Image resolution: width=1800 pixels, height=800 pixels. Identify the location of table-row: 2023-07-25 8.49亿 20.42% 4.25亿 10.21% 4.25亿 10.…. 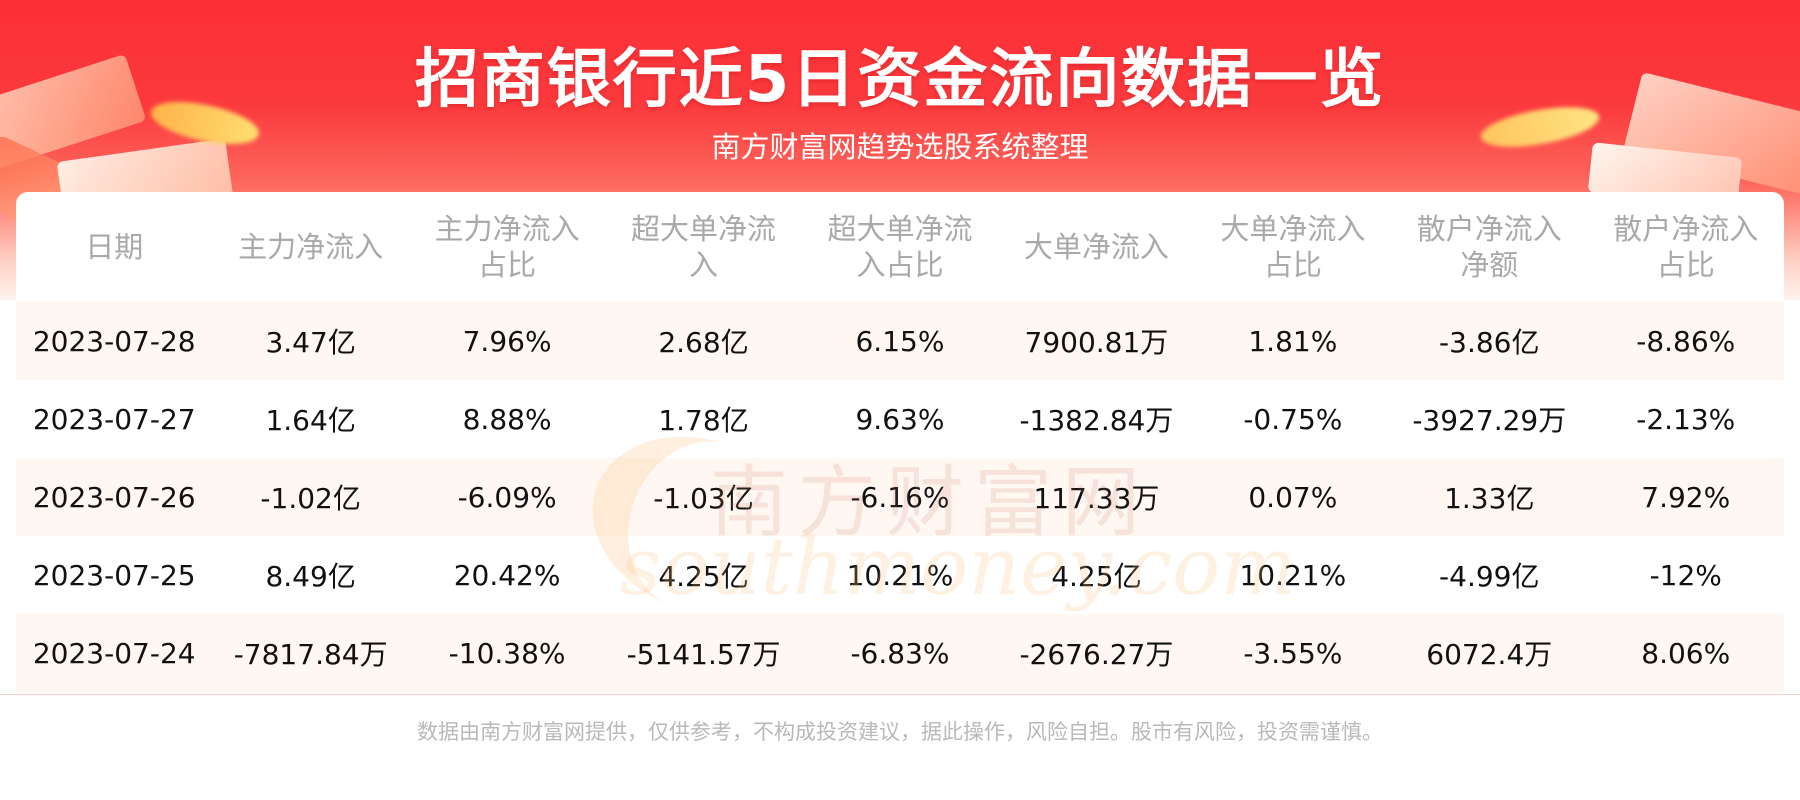
(900, 575).